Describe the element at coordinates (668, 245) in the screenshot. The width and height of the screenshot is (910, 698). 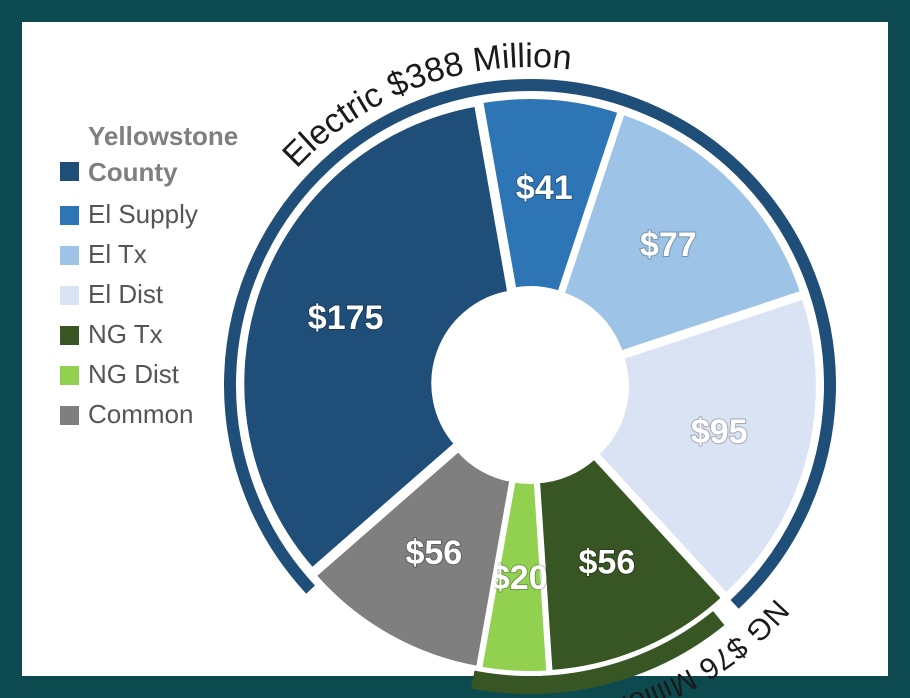
I see `value-label: $77` at that location.